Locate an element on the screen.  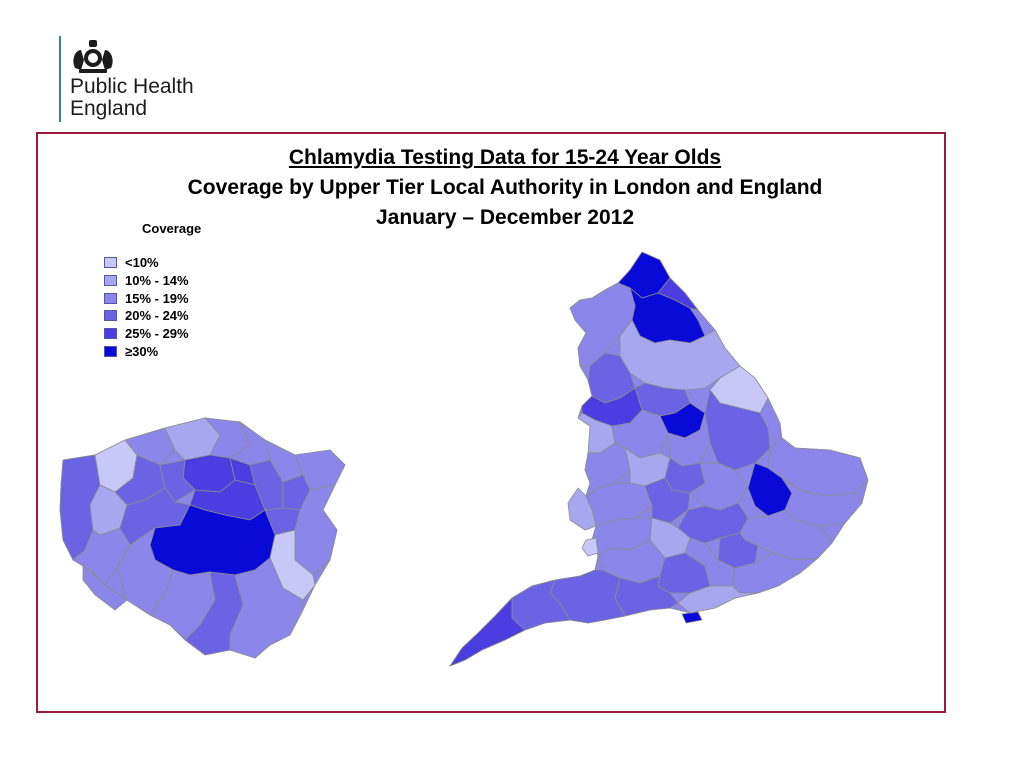
legend-item: ≥30% is located at coordinates (131, 351).